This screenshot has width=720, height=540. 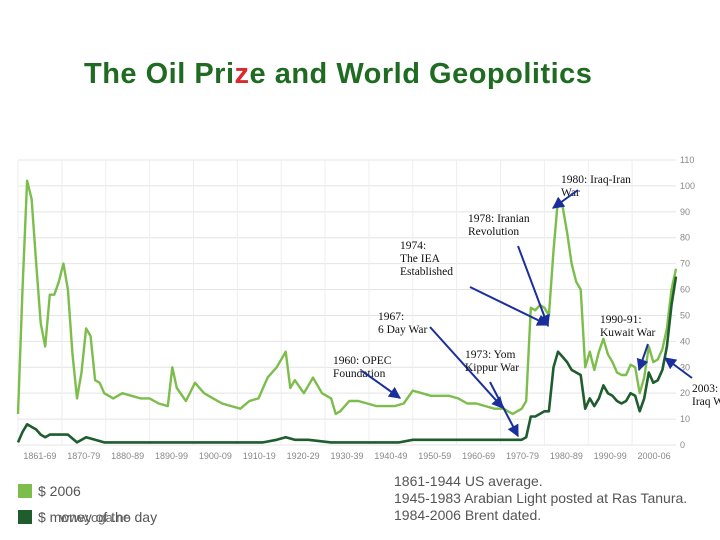 I want to click on annotation-line: 1967:, so click(x=391, y=317).